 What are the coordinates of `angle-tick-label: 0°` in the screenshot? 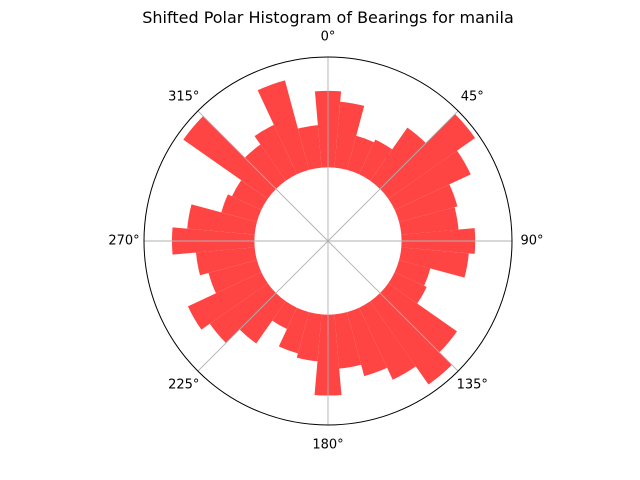 It's located at (328, 37).